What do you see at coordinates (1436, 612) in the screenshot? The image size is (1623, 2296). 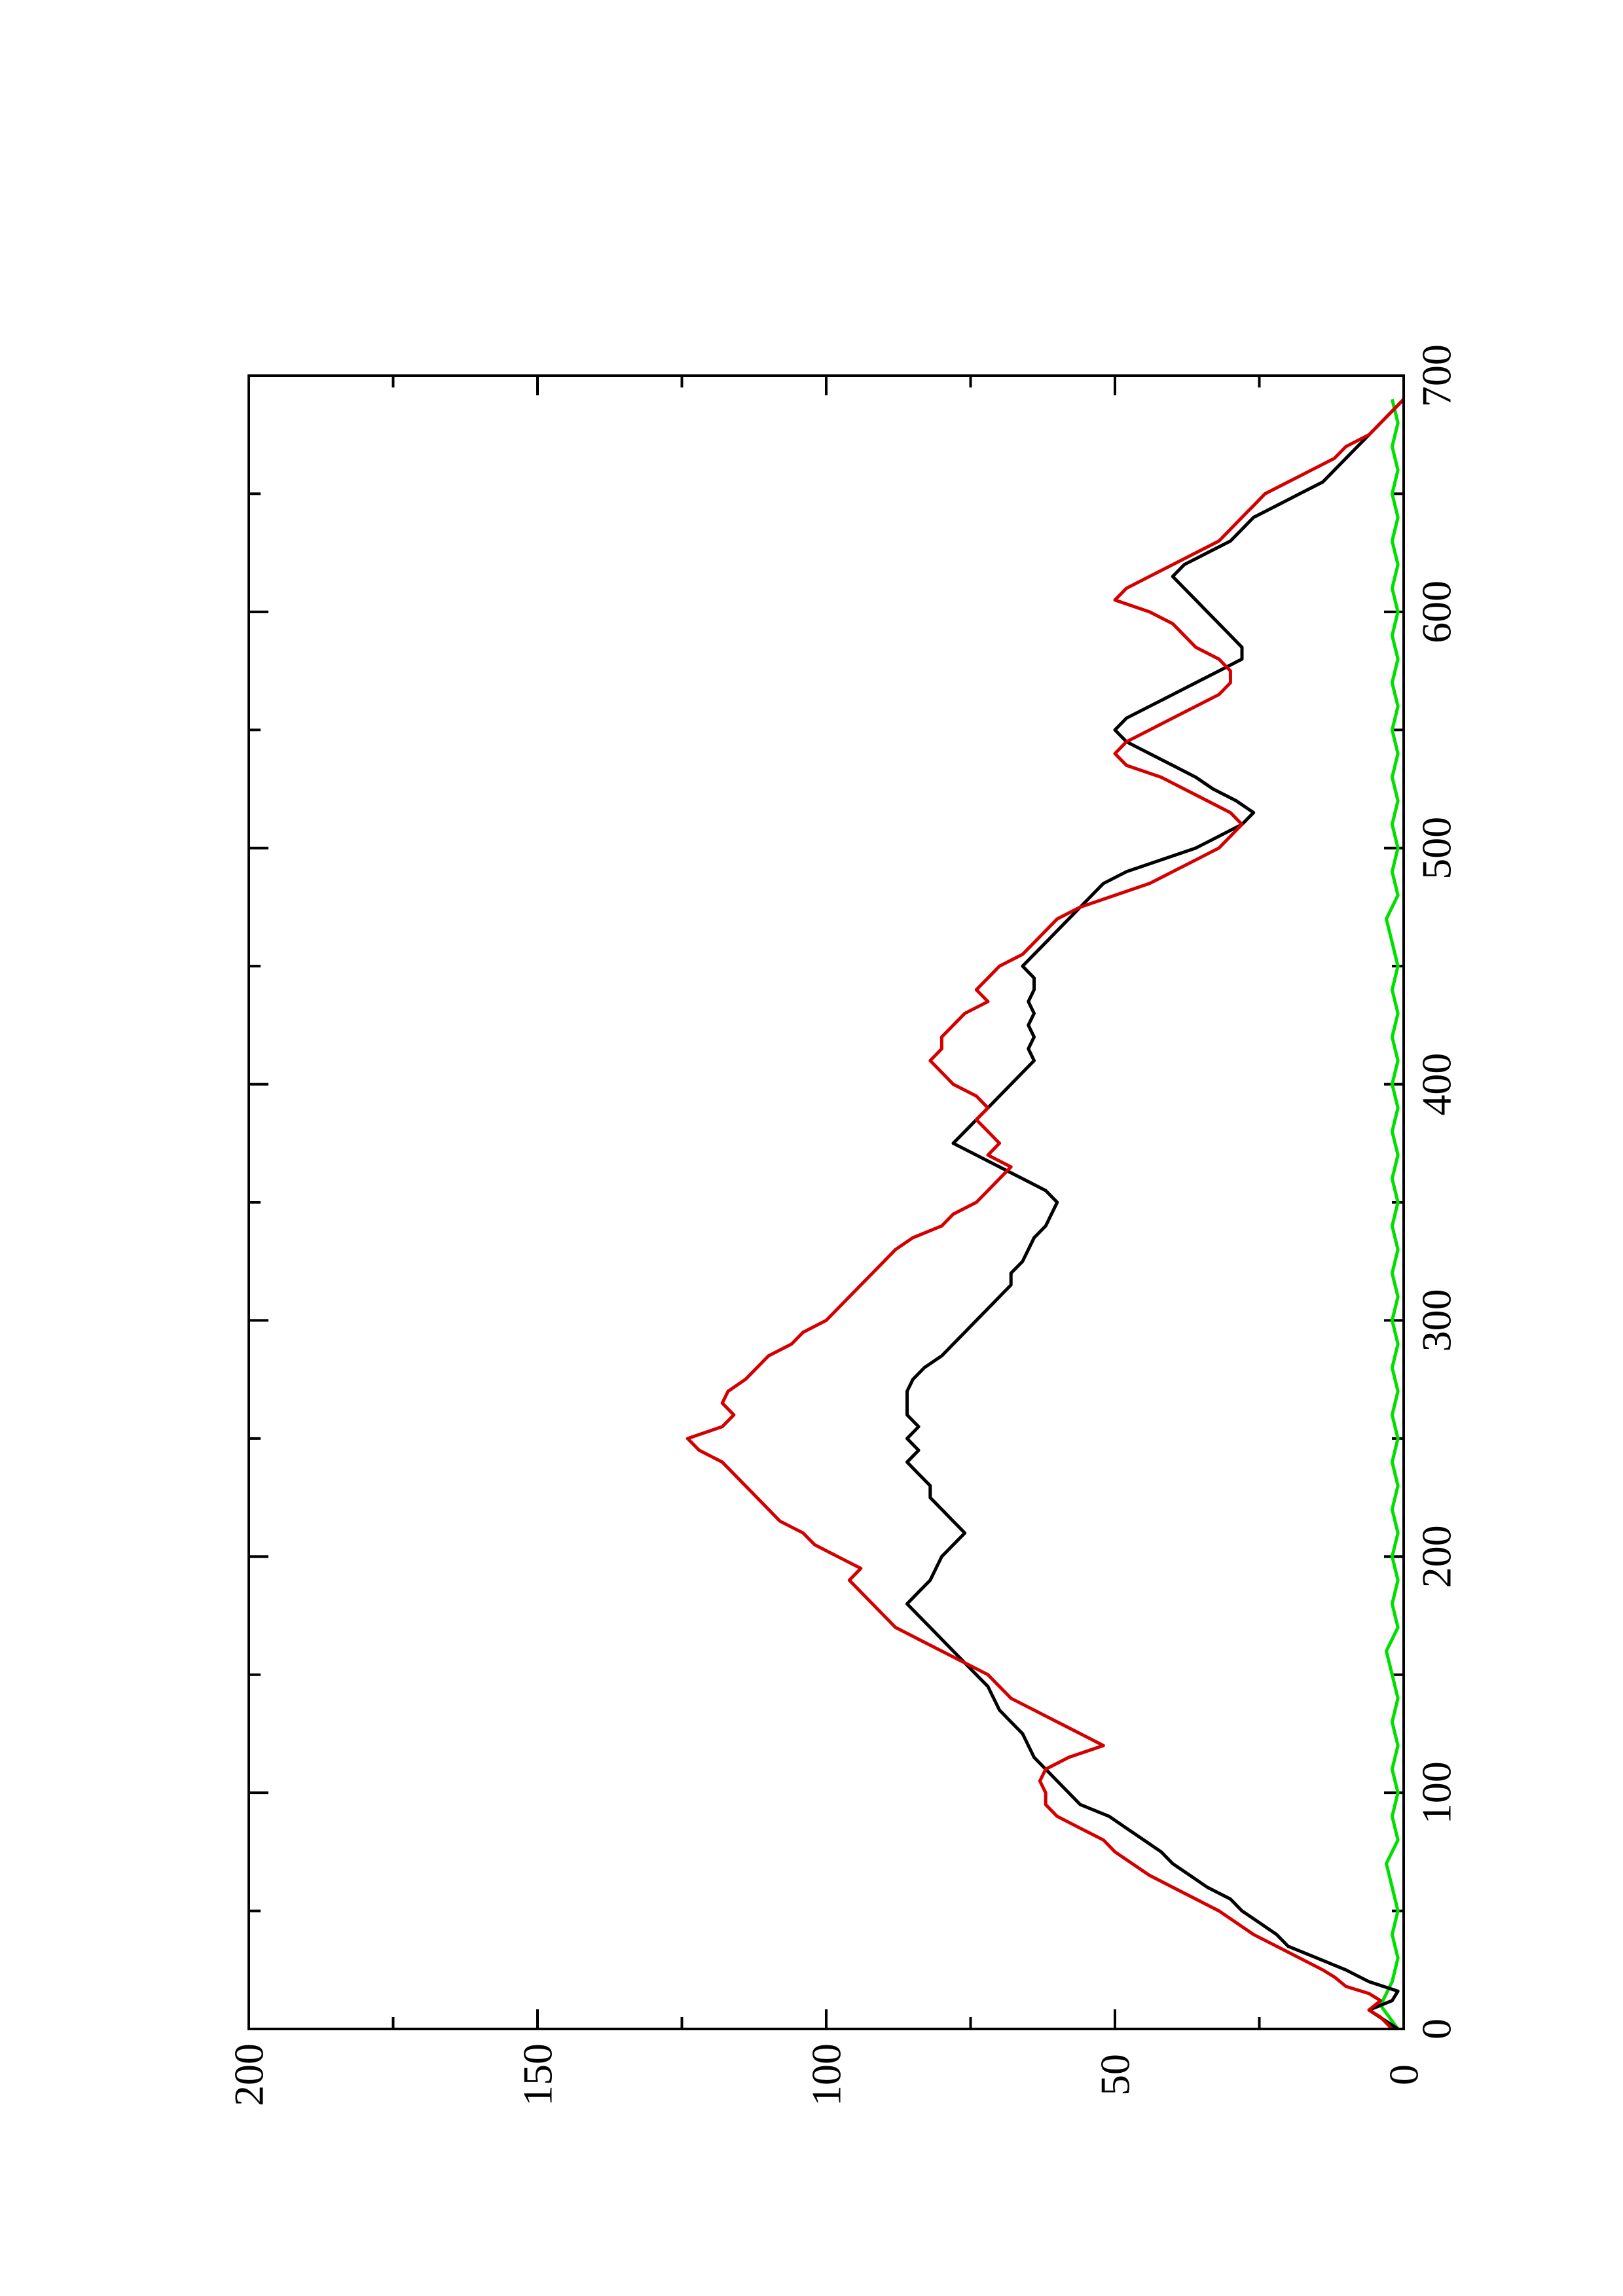 I see `x-tick-label: 600` at bounding box center [1436, 612].